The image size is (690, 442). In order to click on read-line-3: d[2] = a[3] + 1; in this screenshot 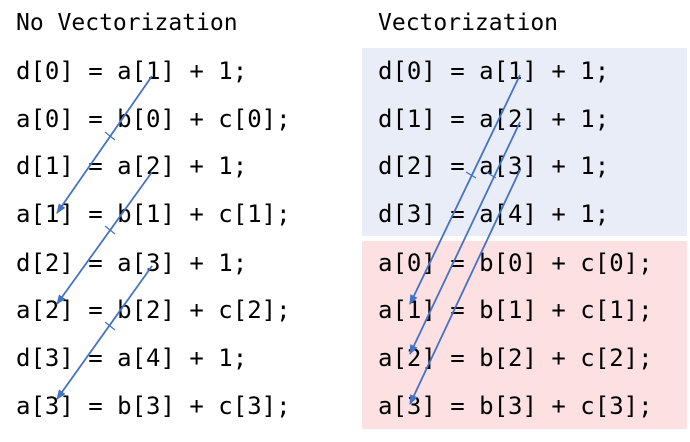, I will do `click(494, 166)`.